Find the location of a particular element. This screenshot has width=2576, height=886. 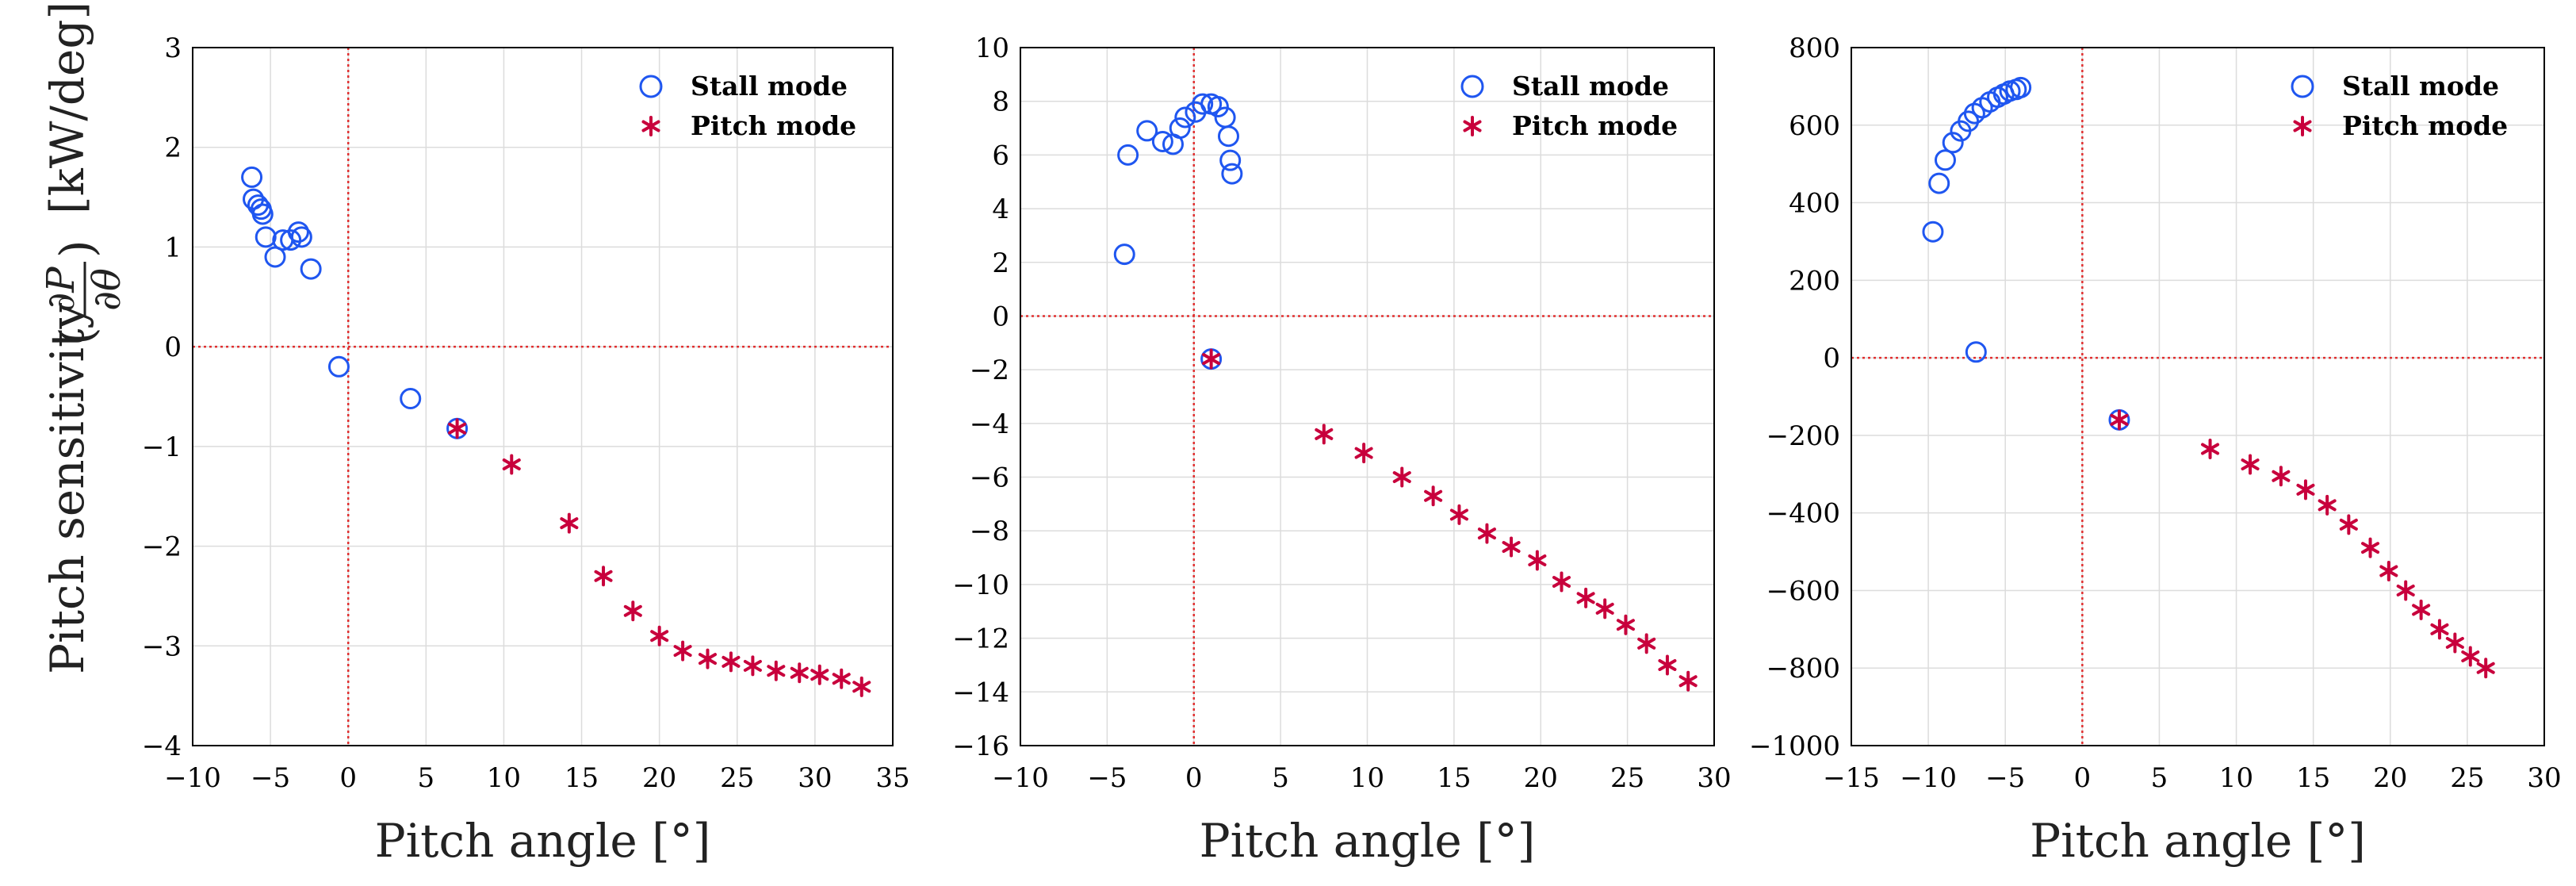

y-tick-label: 3 is located at coordinates (173, 48).